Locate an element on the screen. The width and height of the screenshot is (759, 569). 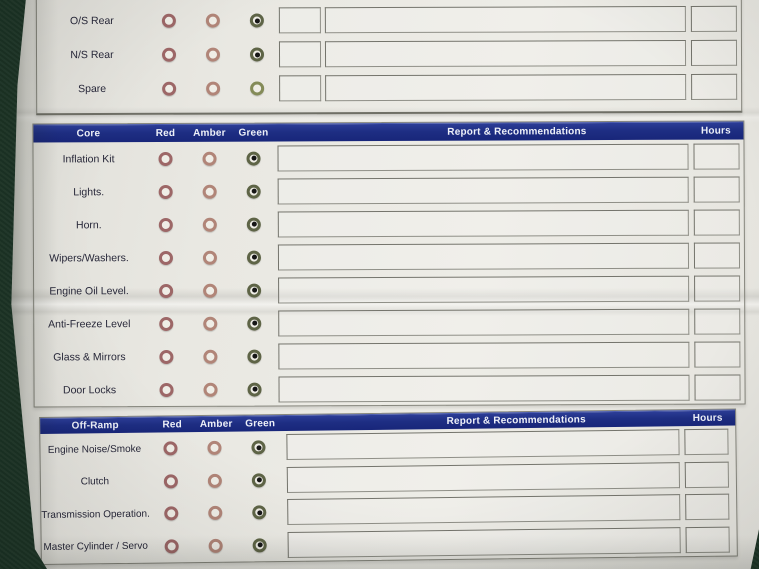
row-label: Lights. is located at coordinates (89, 191).